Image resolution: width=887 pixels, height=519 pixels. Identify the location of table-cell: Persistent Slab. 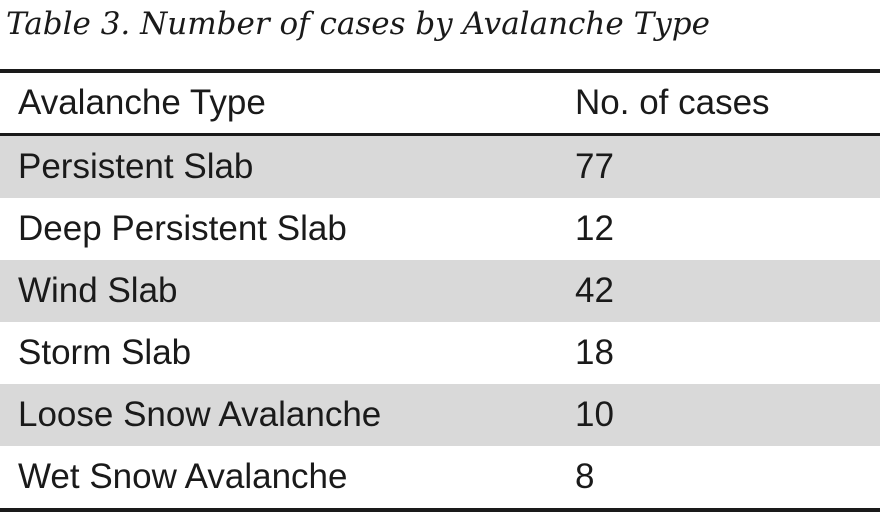
(136, 166).